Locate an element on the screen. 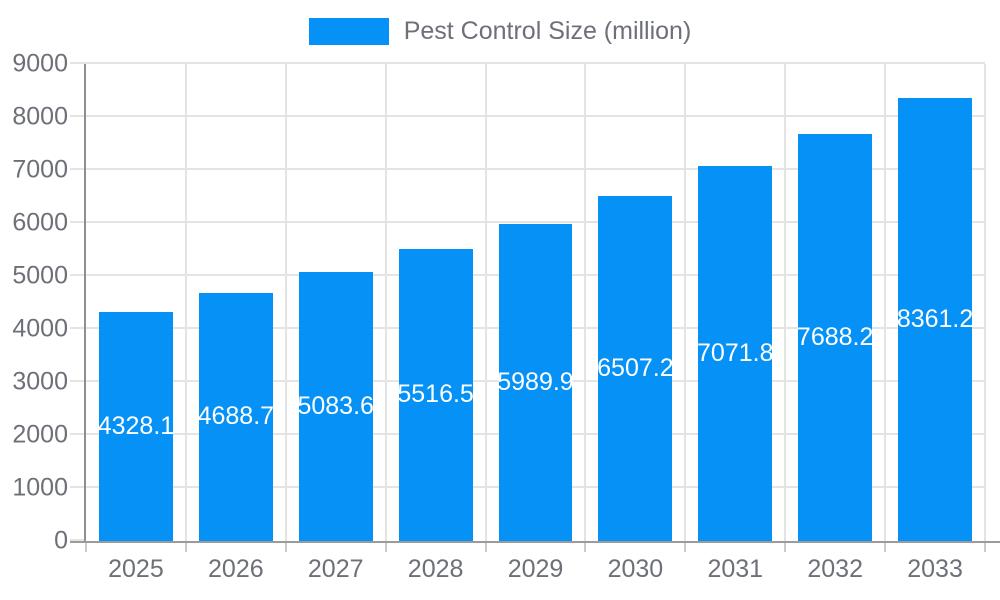 This screenshot has width=1000, height=600. x-tick-label: 2026 is located at coordinates (236, 569).